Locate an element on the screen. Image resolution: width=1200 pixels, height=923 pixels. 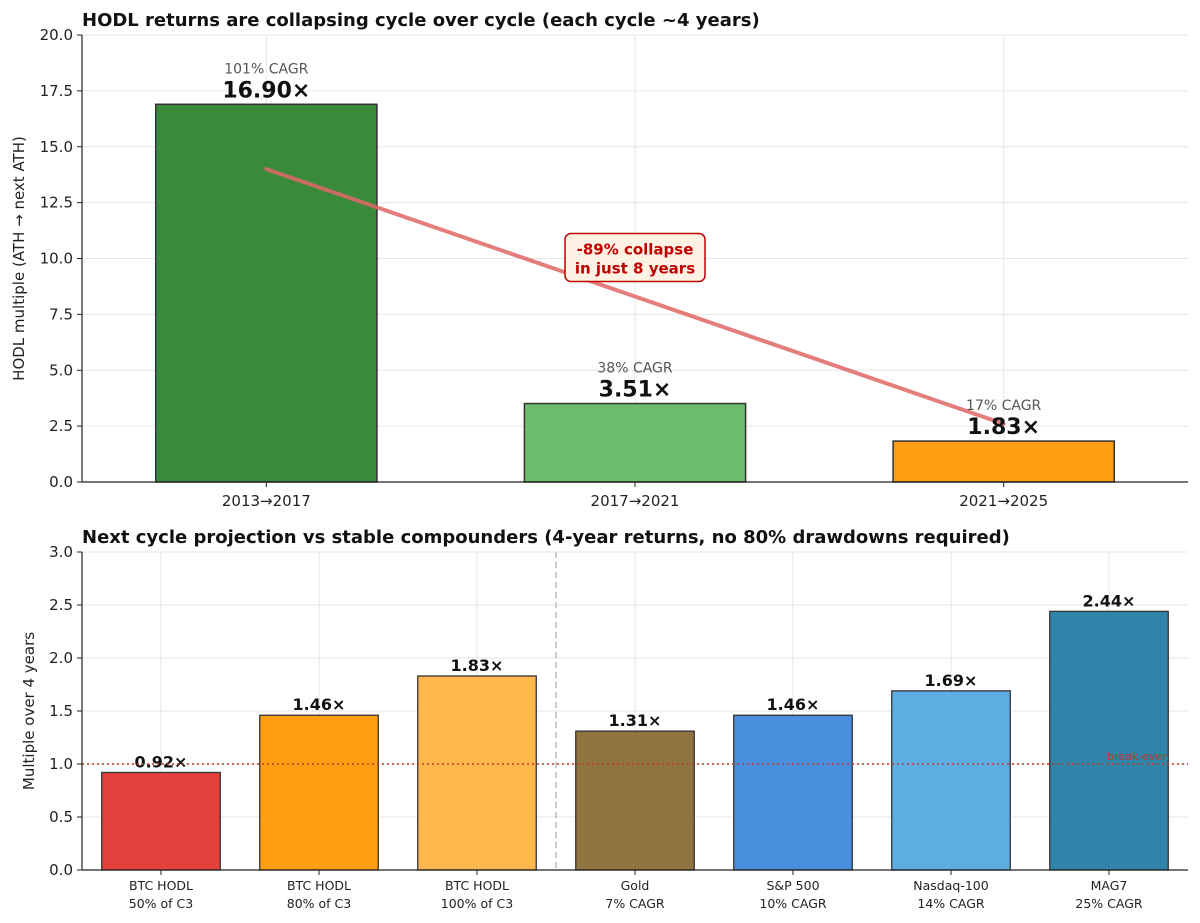
xtick-label-line1: Nasdaq-100 is located at coordinates (950, 885).